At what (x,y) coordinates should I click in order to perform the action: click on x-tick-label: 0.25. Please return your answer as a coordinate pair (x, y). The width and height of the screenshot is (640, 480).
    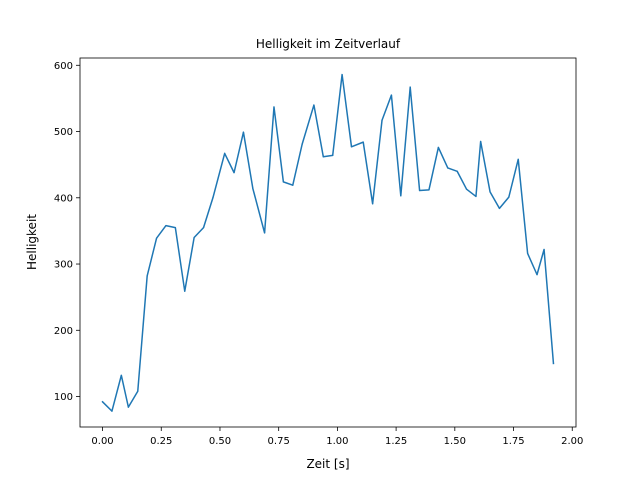
    Looking at the image, I should click on (161, 441).